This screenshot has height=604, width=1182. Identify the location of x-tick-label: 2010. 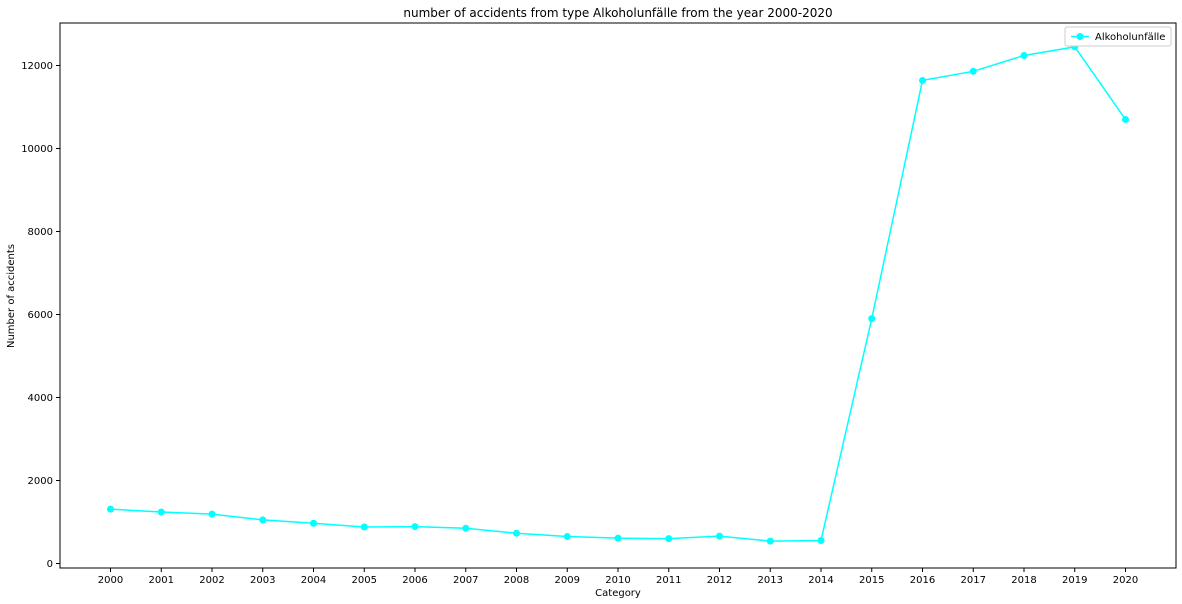
(617, 580).